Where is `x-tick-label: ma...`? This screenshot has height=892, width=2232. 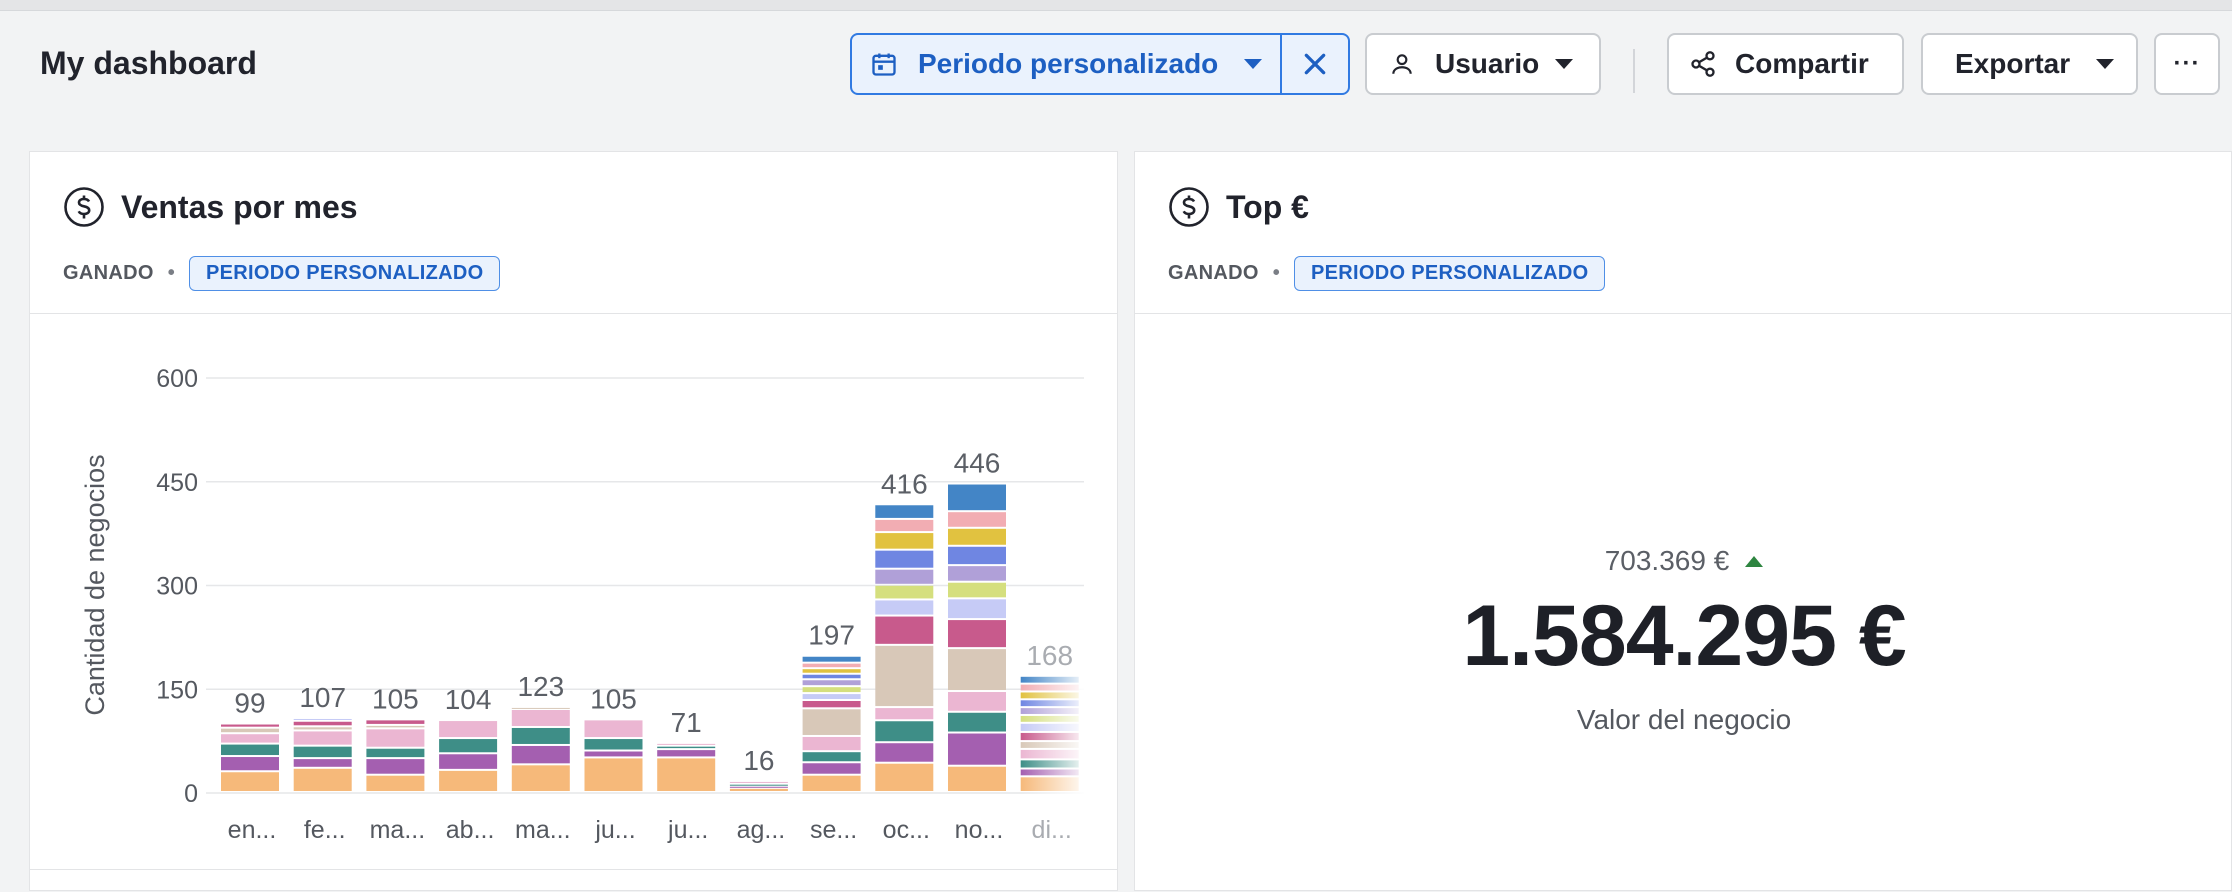
x-tick-label: ma... is located at coordinates (398, 830).